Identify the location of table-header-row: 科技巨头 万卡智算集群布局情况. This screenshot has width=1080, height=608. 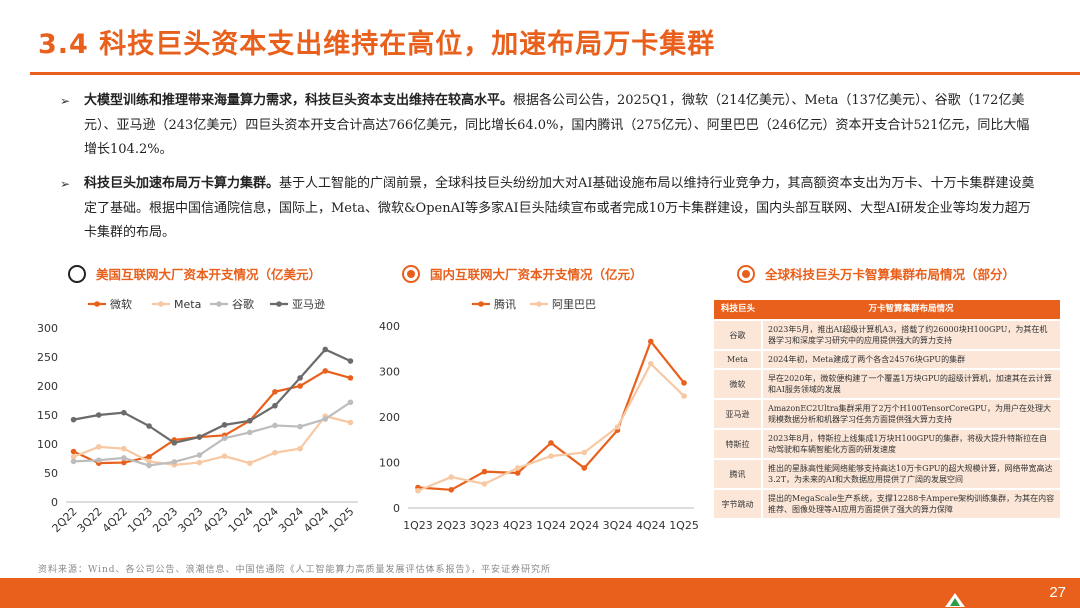
(887, 310).